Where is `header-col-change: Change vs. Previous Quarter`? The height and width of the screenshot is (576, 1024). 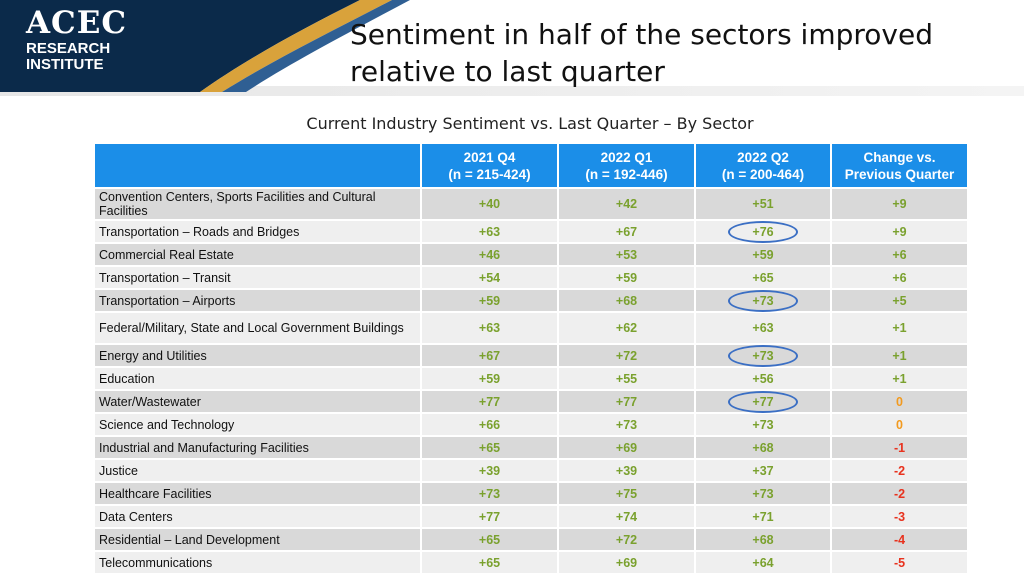 header-col-change: Change vs. Previous Quarter is located at coordinates (899, 165).